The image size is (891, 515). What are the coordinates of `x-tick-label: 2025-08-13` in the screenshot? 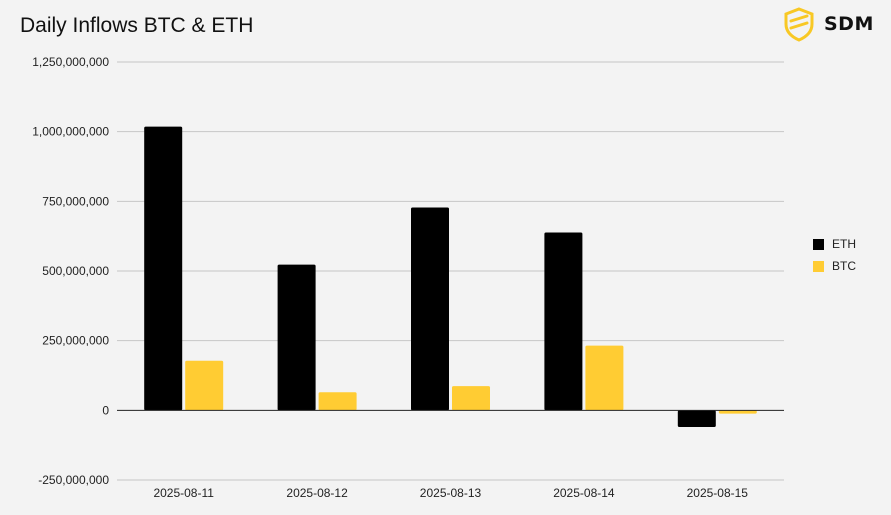 It's located at (451, 493).